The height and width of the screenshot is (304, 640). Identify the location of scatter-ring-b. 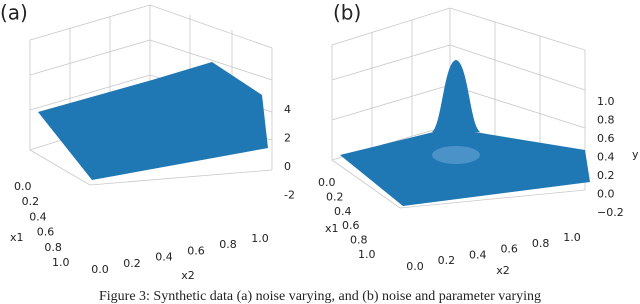
(456, 155).